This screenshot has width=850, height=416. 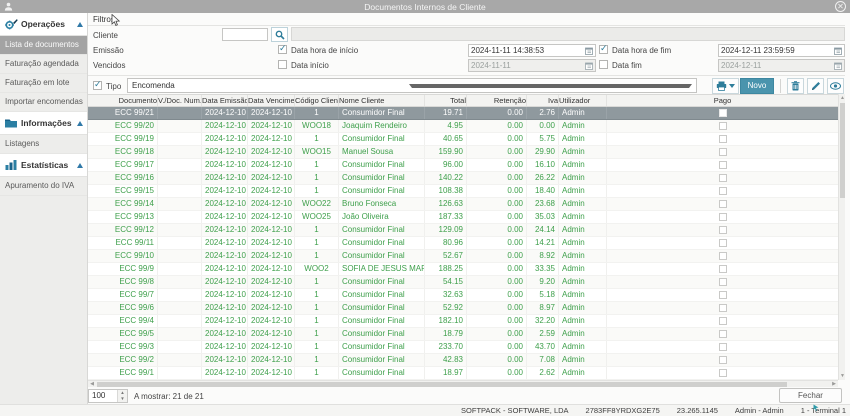 I want to click on vertical-scrollbar: ▲ ▼, so click(x=841, y=237).